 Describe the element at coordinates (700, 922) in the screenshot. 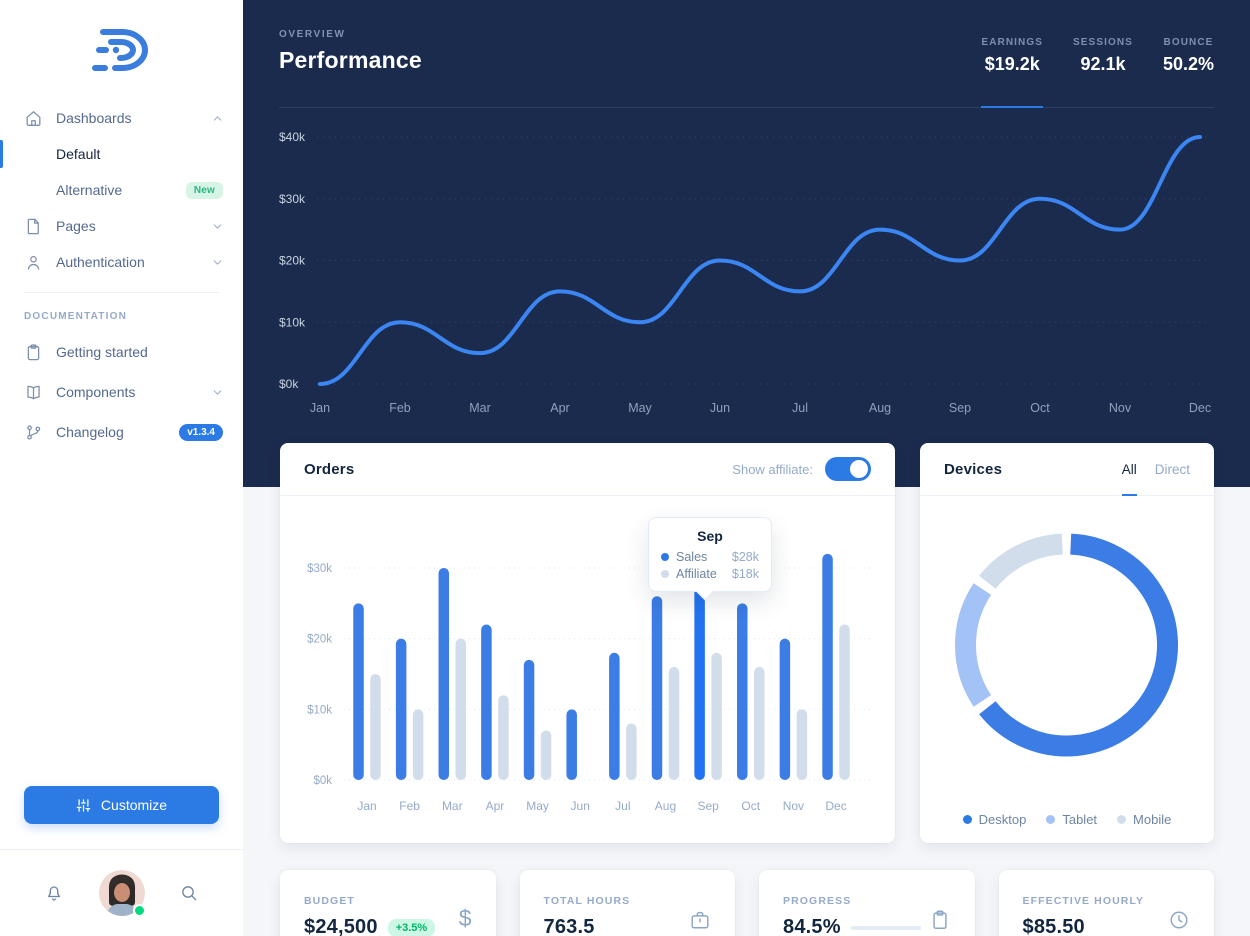

I see `briefcase-icon` at that location.